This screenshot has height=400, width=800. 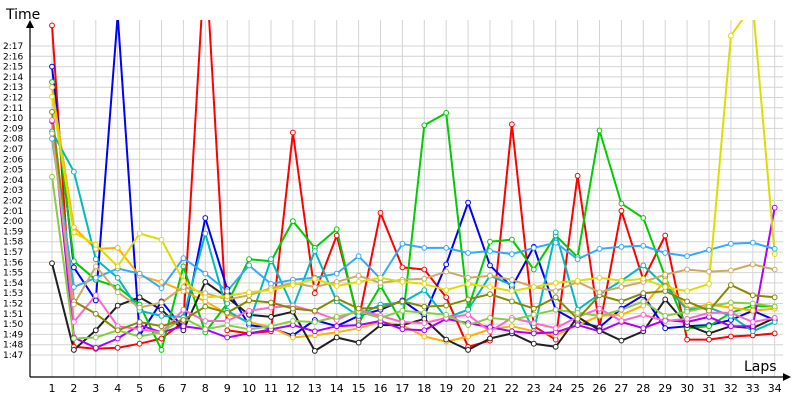 I want to click on x-tick-label: 32, so click(x=731, y=388).